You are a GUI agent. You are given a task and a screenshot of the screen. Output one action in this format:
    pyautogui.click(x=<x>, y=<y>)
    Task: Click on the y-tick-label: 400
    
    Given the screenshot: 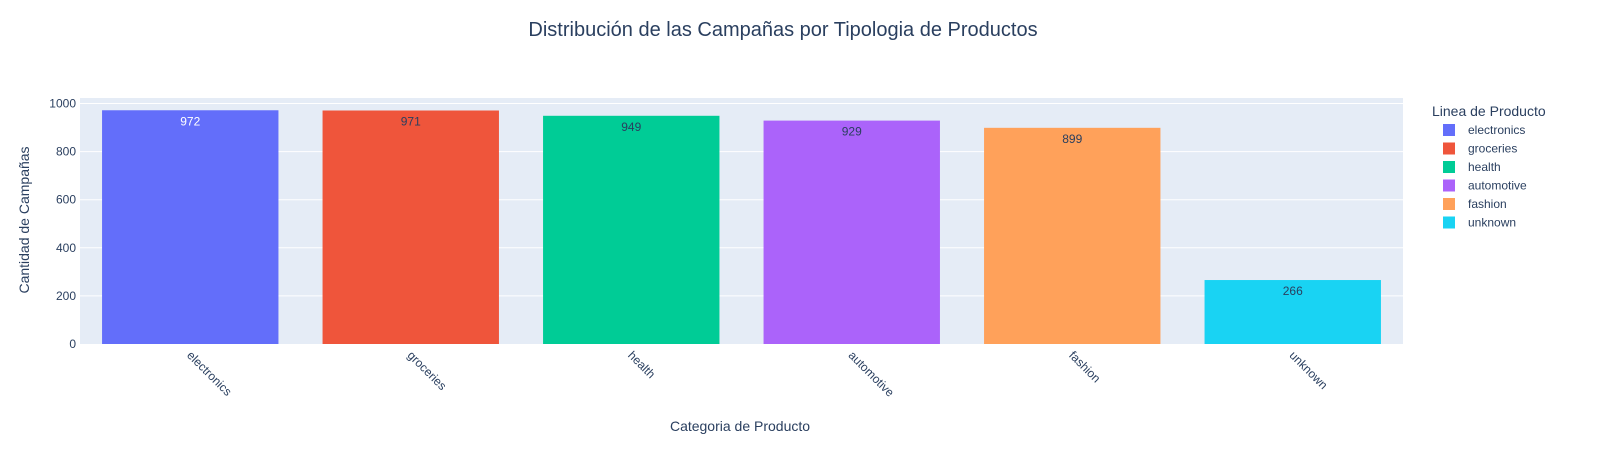 What is the action you would take?
    pyautogui.click(x=66, y=248)
    